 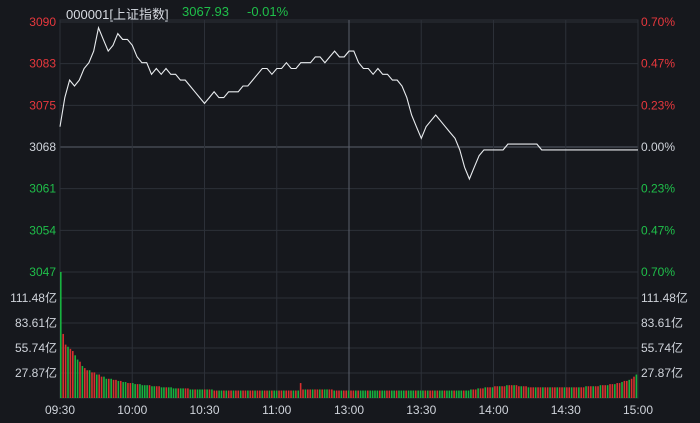 What do you see at coordinates (204, 410) in the screenshot?
I see `time-tick-label: 10:30` at bounding box center [204, 410].